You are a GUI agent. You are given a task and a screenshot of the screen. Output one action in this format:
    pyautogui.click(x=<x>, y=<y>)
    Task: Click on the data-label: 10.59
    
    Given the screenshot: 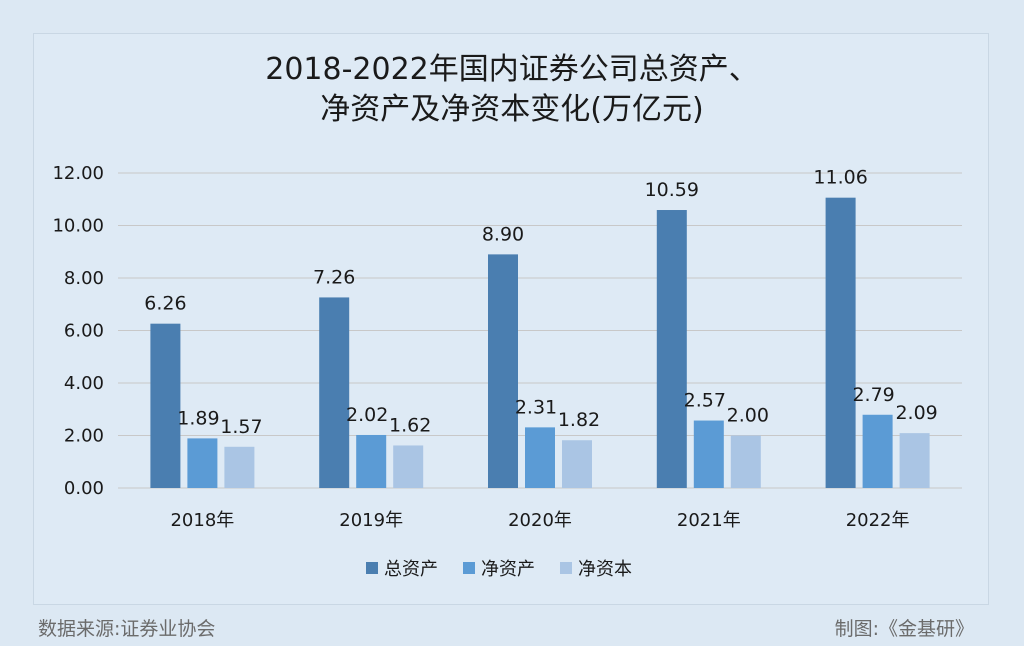 What is the action you would take?
    pyautogui.click(x=672, y=190)
    